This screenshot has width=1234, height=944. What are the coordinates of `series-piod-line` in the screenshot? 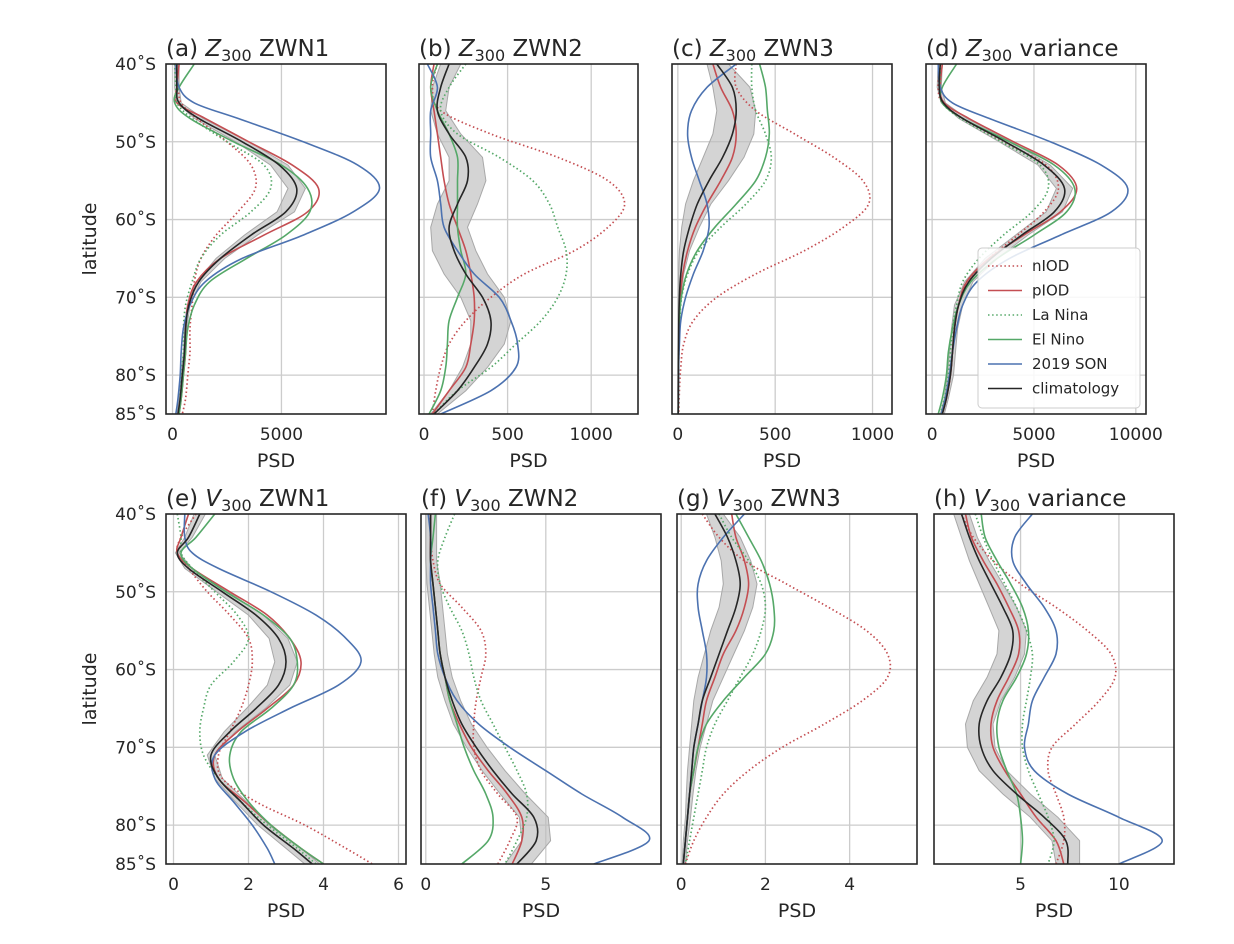 It's located at (1014, 689).